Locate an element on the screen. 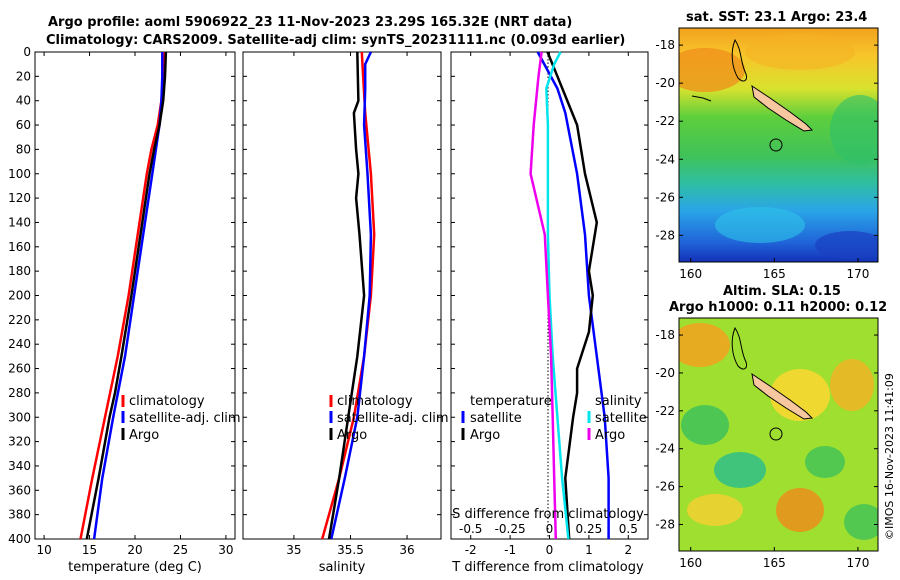 This screenshot has height=580, width=900. salinity-curves is located at coordinates (348, 295).